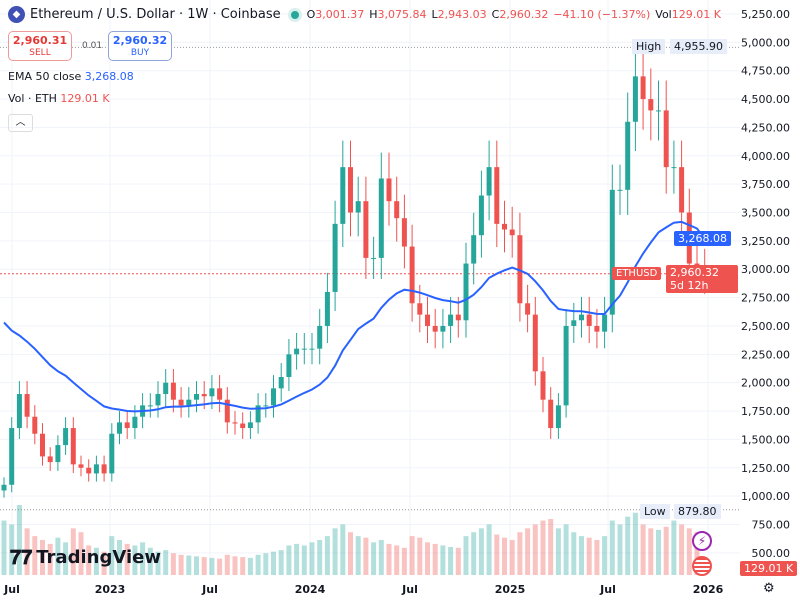  I want to click on y-tick-label: 4,750.00, so click(765, 71).